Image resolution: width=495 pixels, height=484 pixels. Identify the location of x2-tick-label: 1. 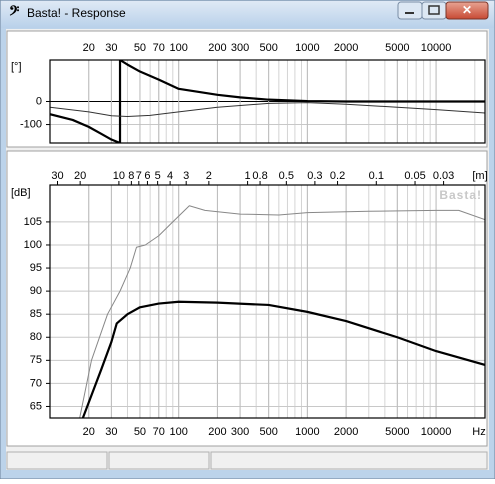
(248, 176).